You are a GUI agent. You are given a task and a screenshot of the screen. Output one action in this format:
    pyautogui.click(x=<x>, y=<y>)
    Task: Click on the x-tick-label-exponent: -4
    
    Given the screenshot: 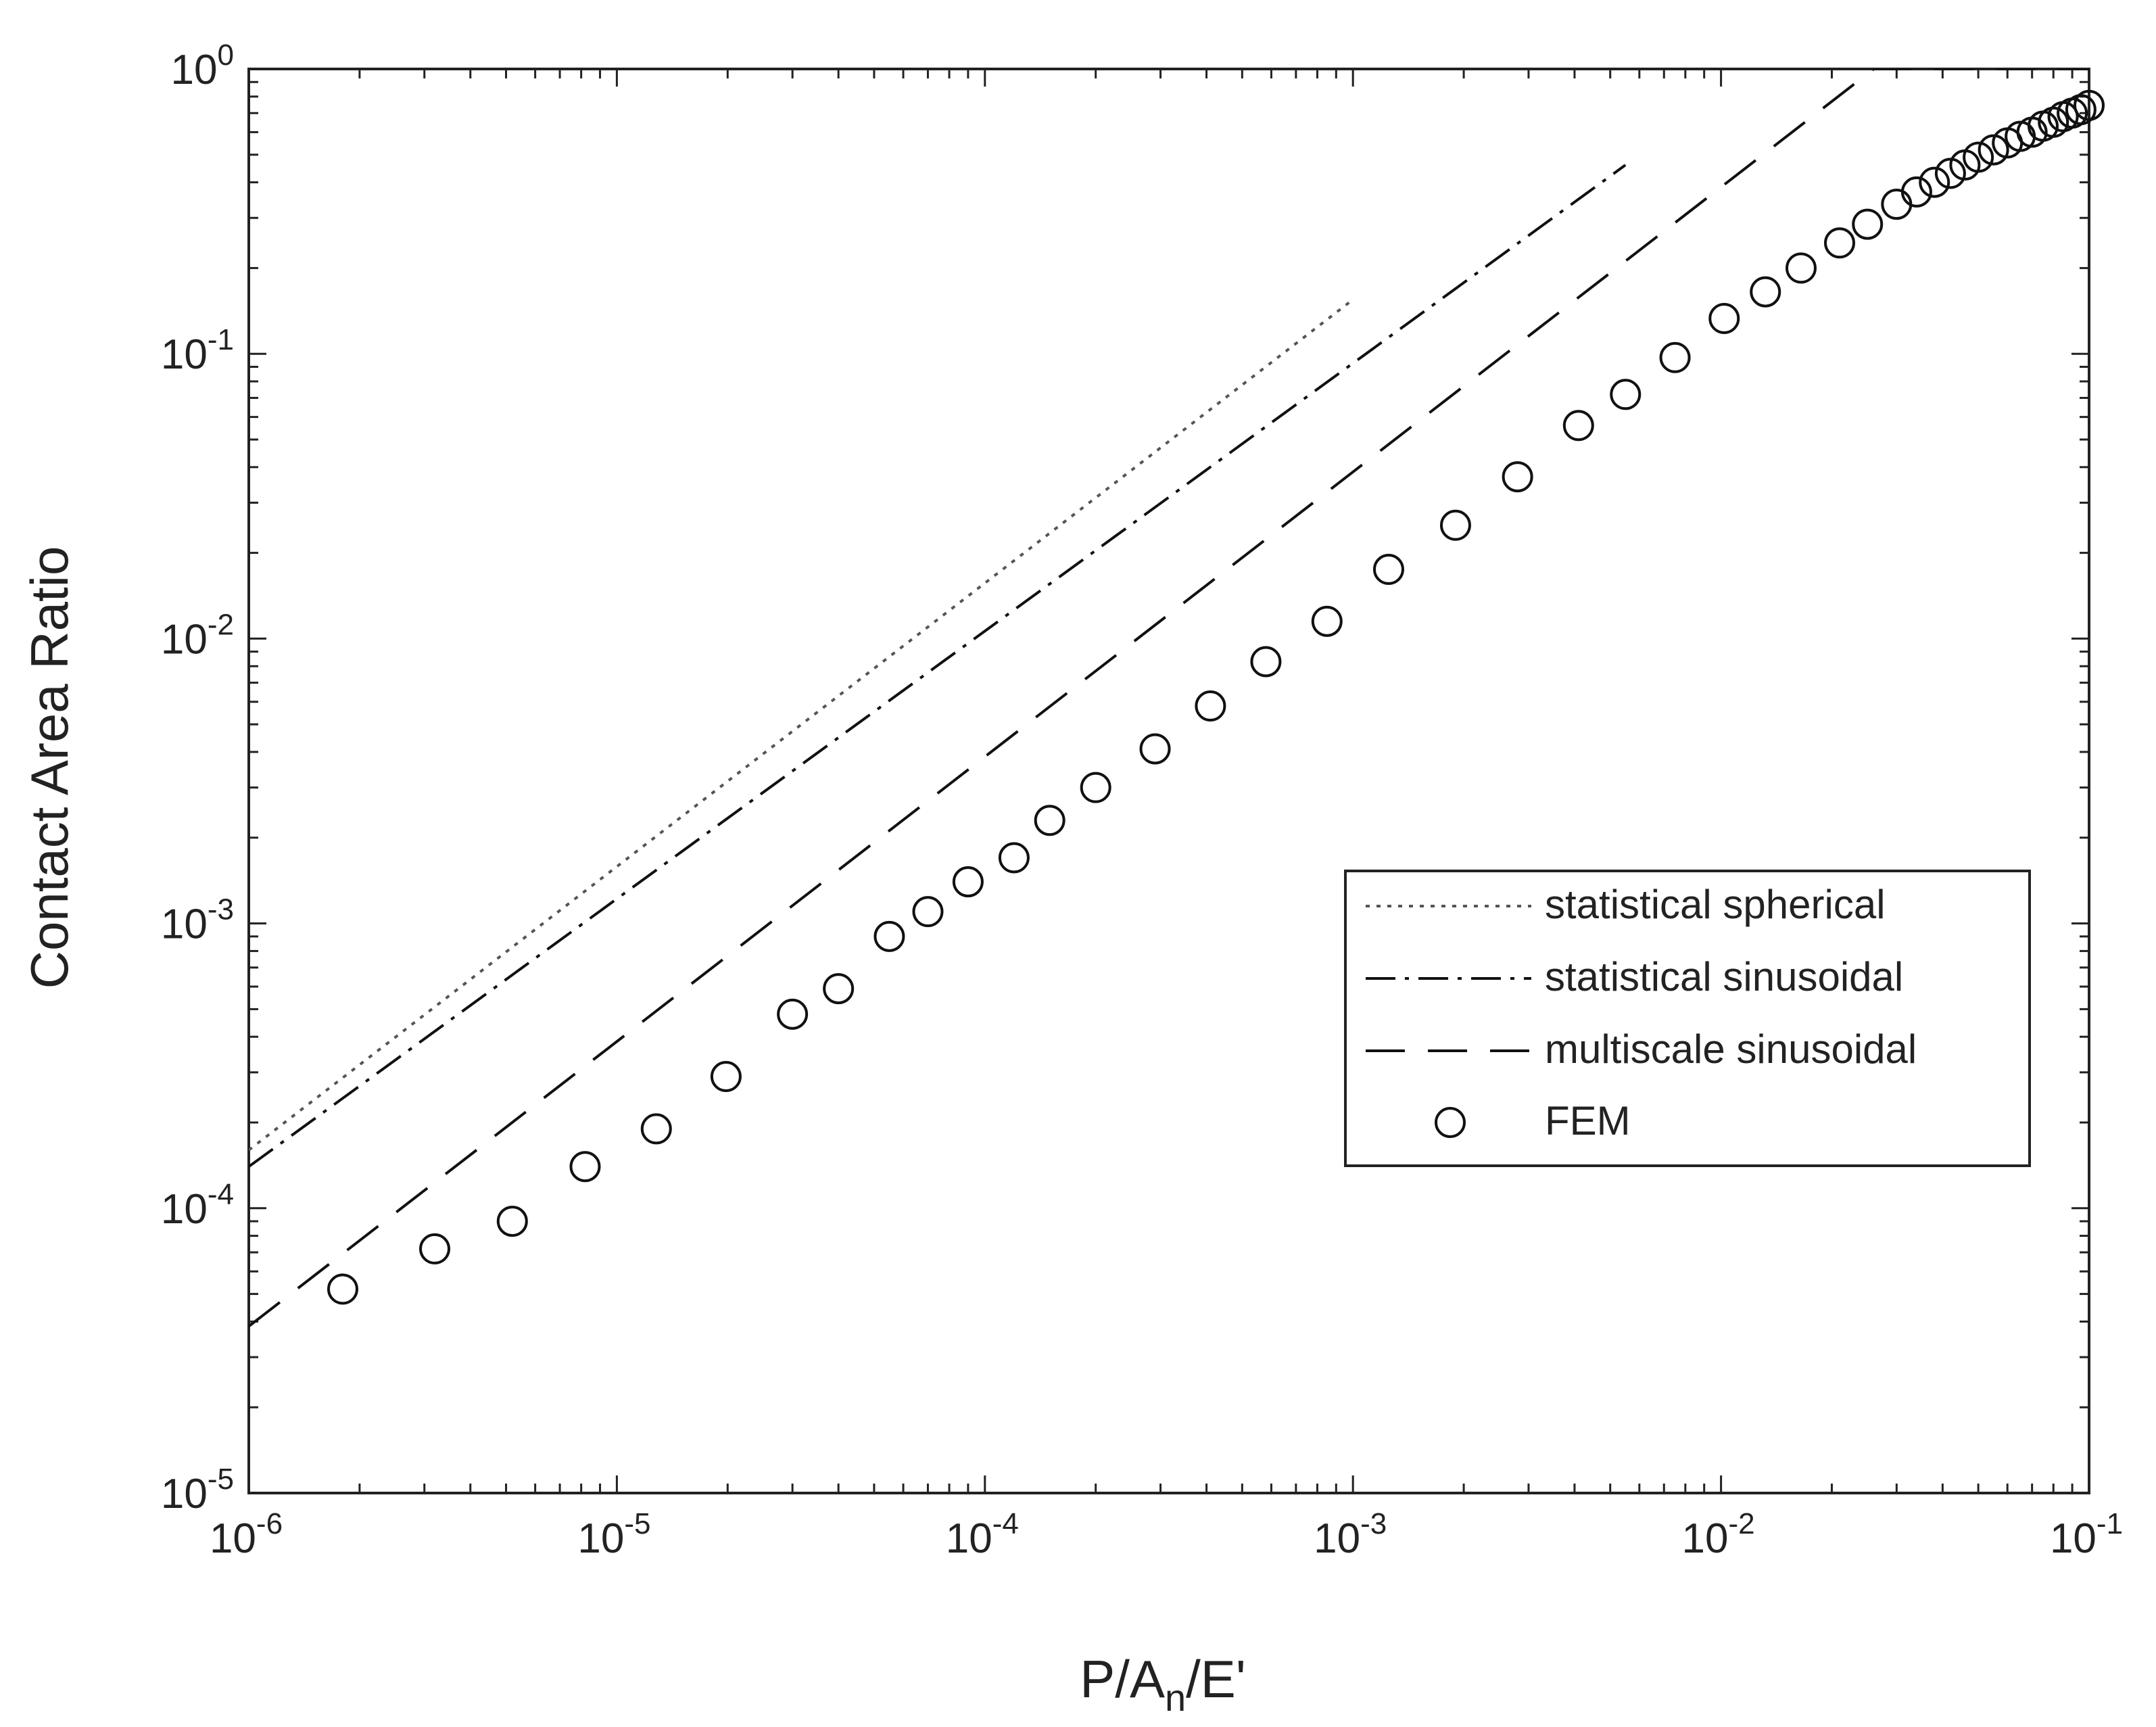 What is the action you would take?
    pyautogui.click(x=1005, y=1524)
    